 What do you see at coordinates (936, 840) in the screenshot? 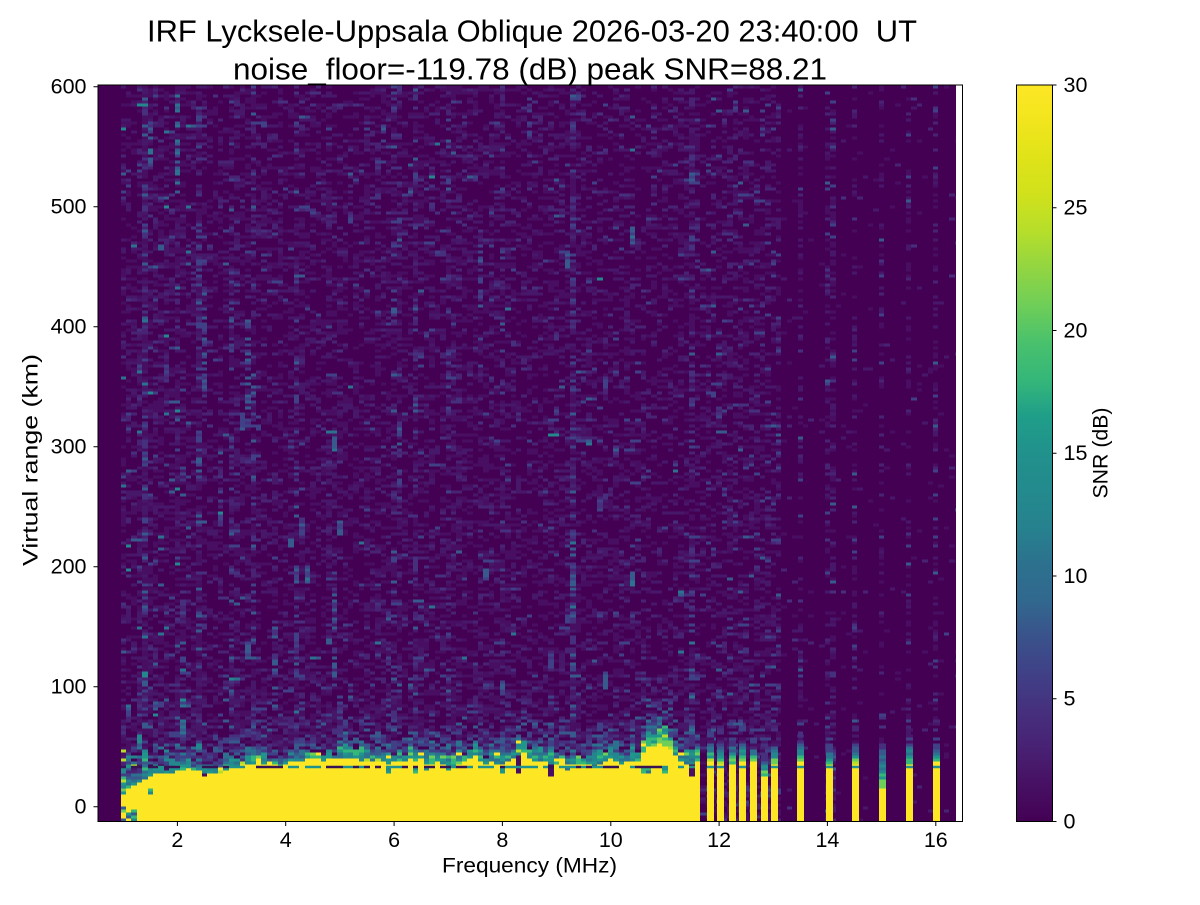
I see `svg-text: 16` at bounding box center [936, 840].